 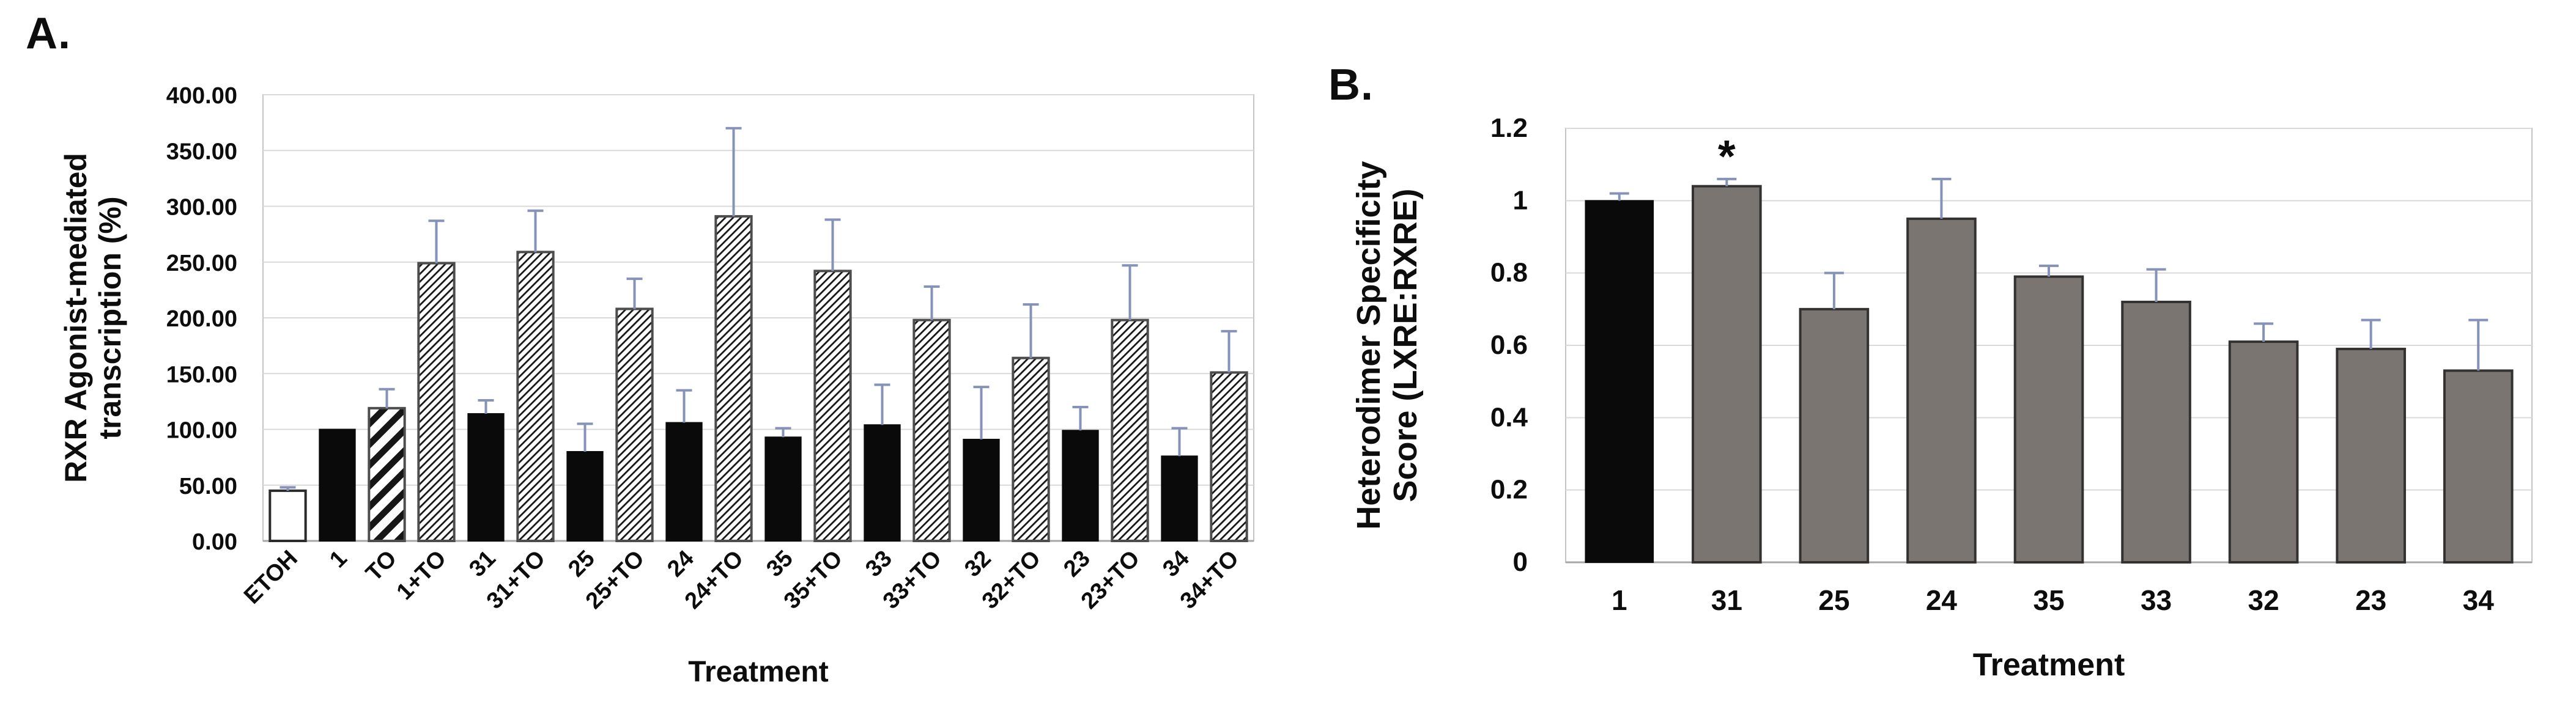 What do you see at coordinates (1520, 562) in the screenshot?
I see `y-tick-label: 0` at bounding box center [1520, 562].